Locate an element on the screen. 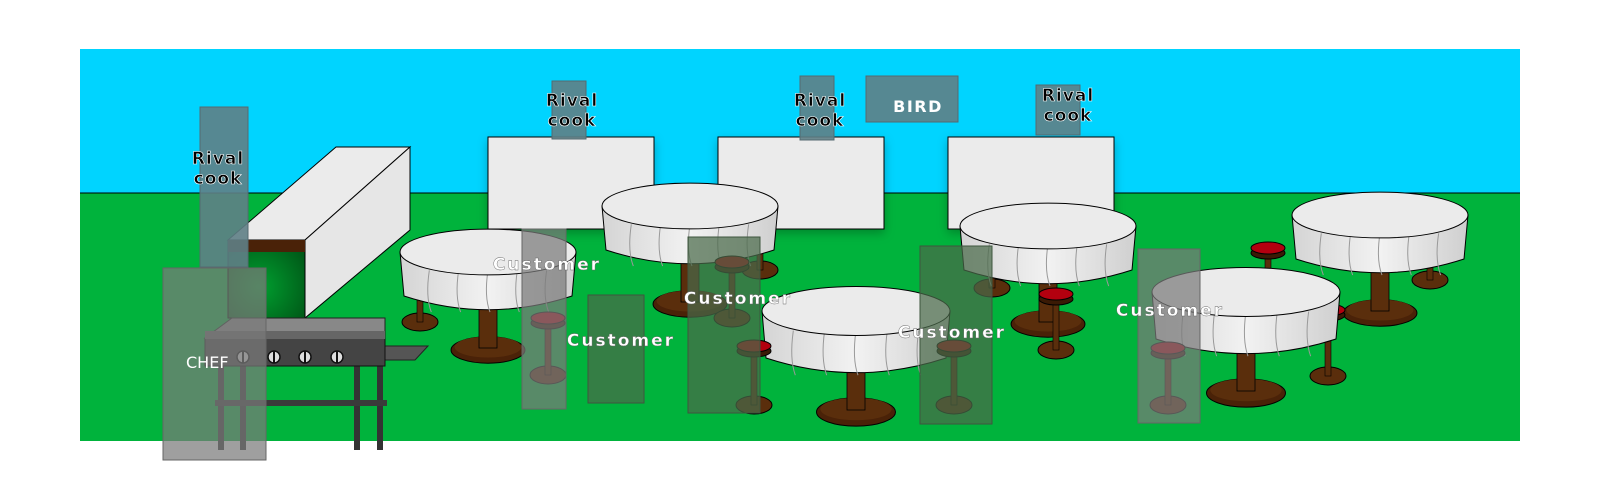 The image size is (1600, 500). chef-hitbox is located at coordinates (214, 364).